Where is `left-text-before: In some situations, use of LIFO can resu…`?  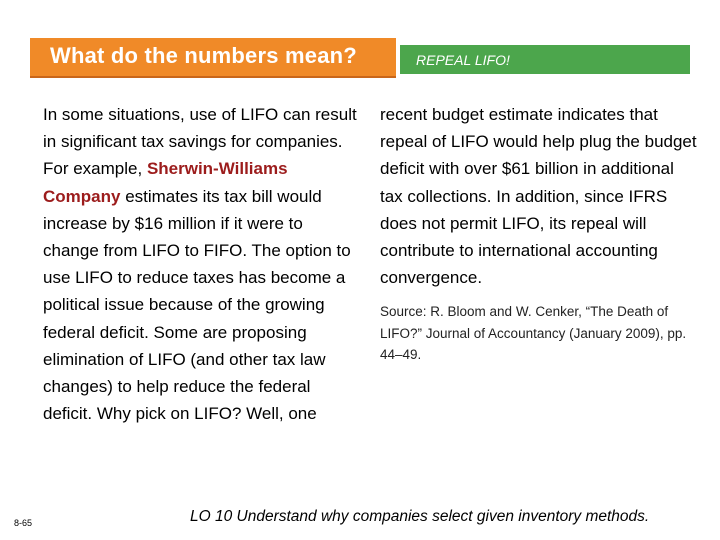
left-text-before: In some situations, use of LIFO can resu… is located at coordinates (200, 142).